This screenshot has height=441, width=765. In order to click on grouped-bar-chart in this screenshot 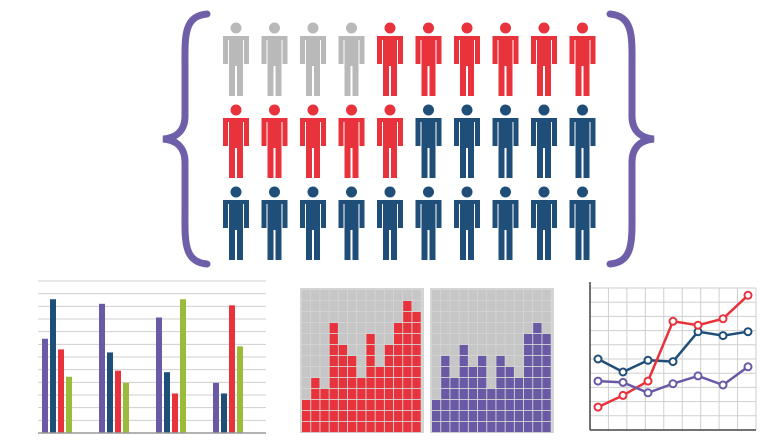, I will do `click(152, 357)`.